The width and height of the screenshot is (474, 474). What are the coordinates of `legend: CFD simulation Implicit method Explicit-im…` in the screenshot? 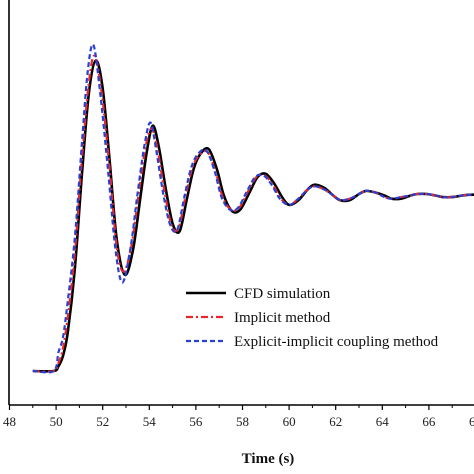 It's located at (312, 318).